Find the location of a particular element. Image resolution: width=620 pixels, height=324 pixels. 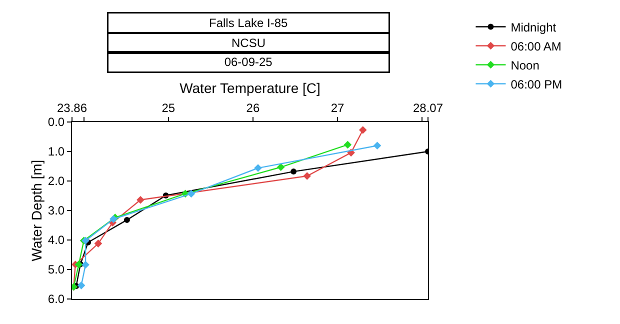

legend-label: Noon is located at coordinates (525, 65).